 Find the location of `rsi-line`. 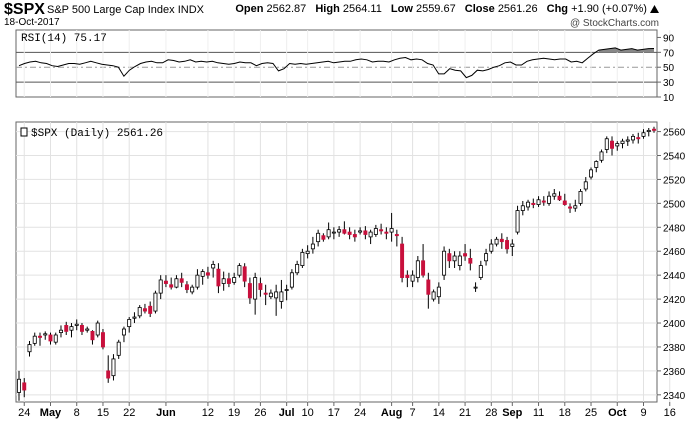

rsi-line is located at coordinates (336, 63).